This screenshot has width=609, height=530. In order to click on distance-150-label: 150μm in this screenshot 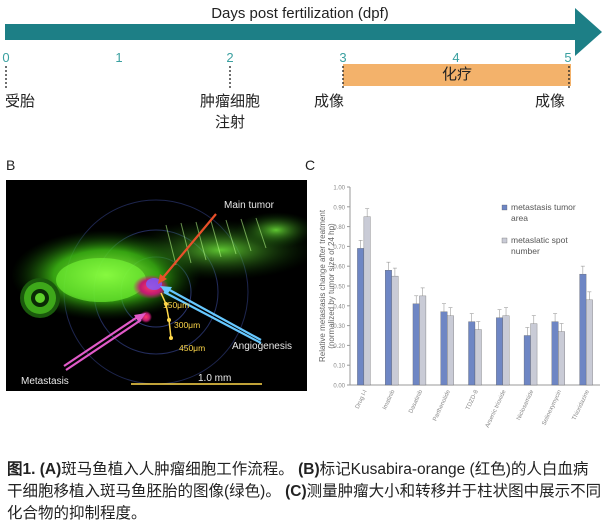, I will do `click(176, 305)`.